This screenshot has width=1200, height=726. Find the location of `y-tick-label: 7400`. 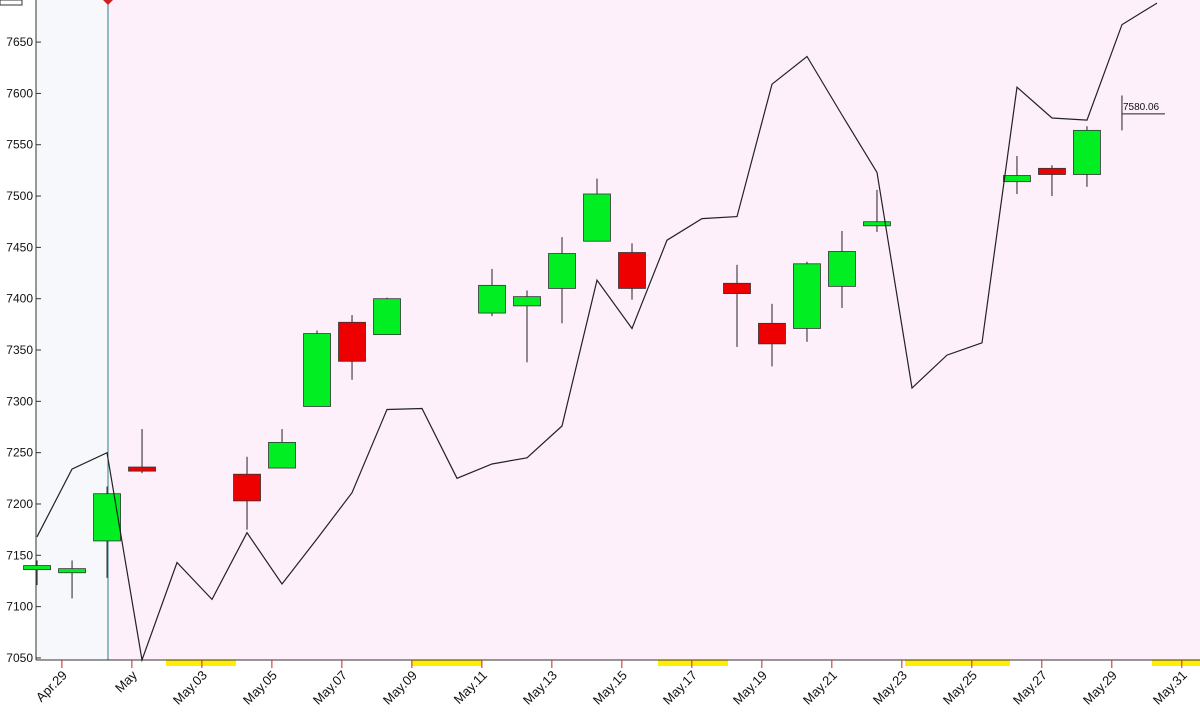

y-tick-label: 7400 is located at coordinates (19, 299).